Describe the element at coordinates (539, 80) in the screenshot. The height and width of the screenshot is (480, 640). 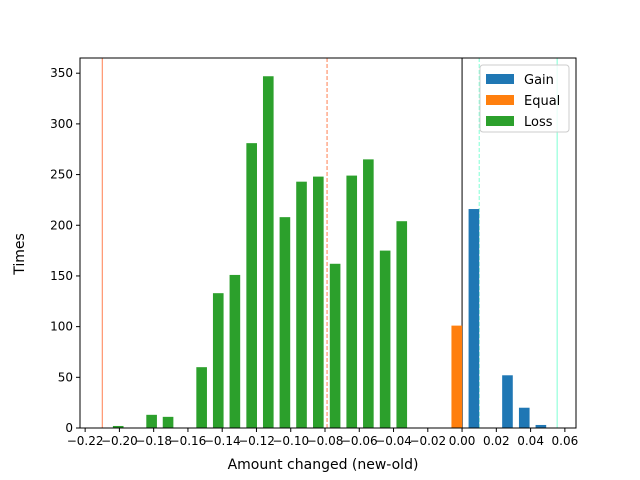
I see `legend-label: Gain` at that location.